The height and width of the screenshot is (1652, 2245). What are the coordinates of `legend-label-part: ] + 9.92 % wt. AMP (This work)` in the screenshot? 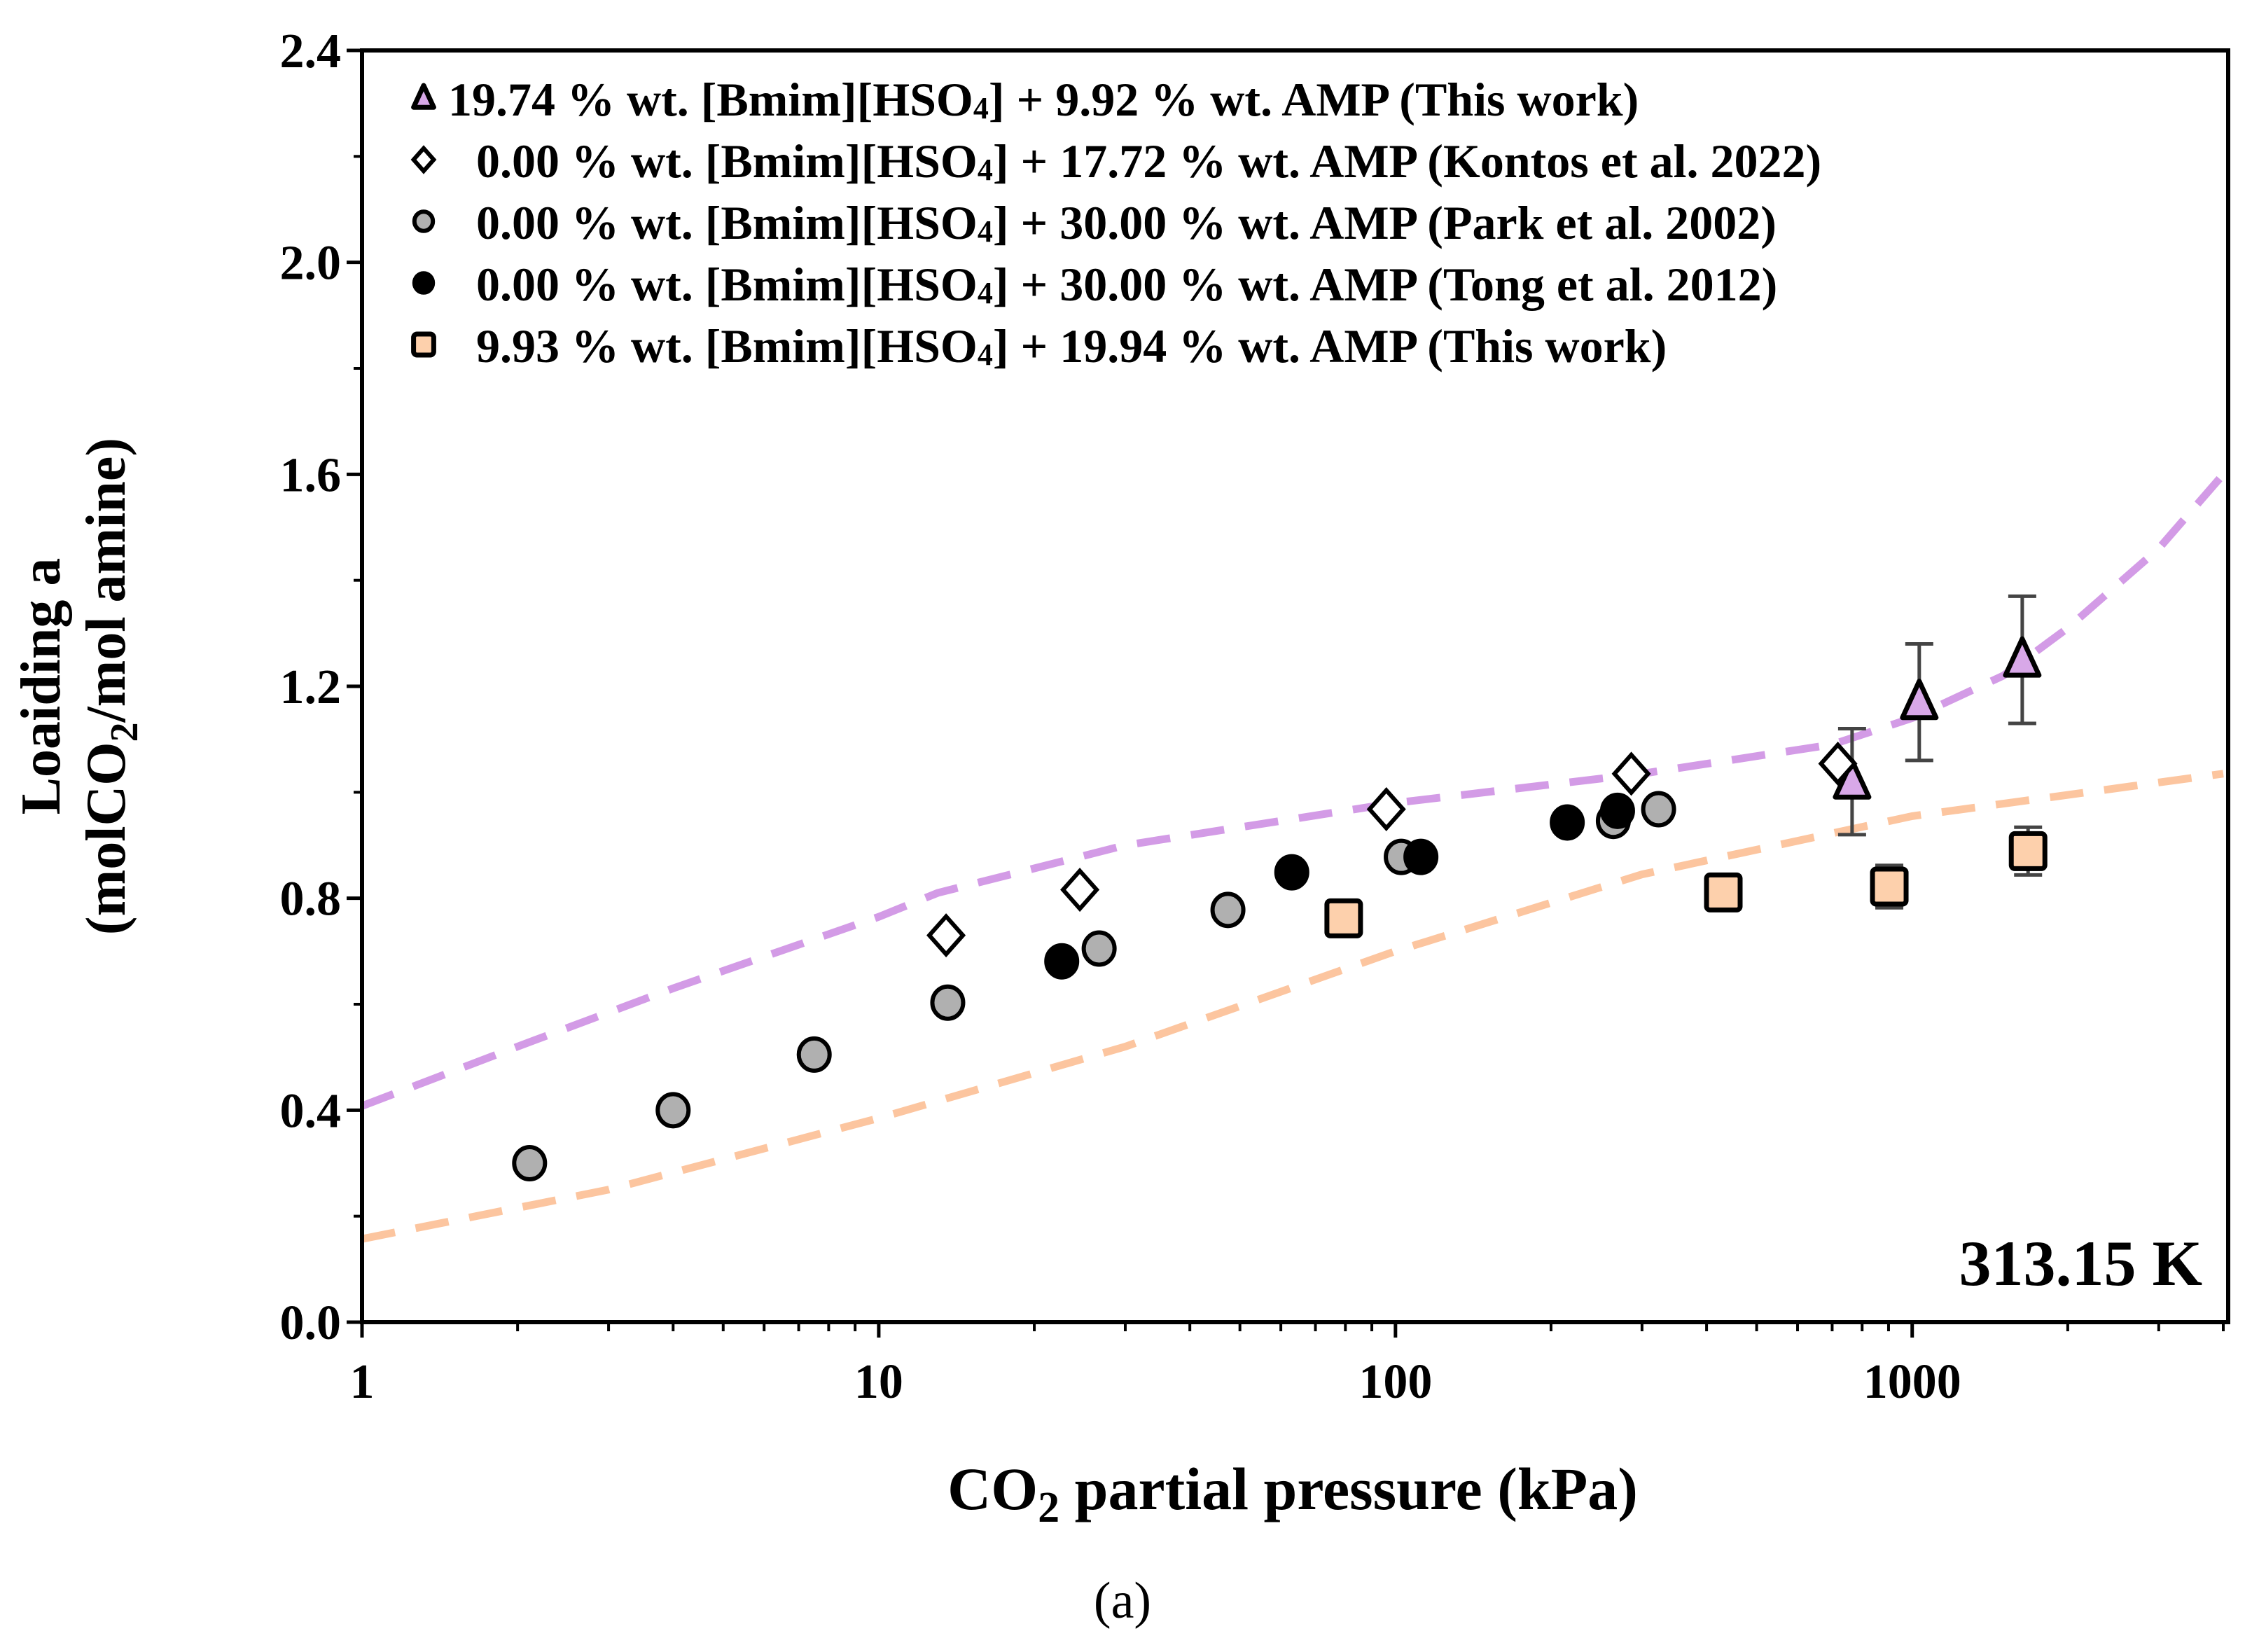 It's located at (1314, 99).